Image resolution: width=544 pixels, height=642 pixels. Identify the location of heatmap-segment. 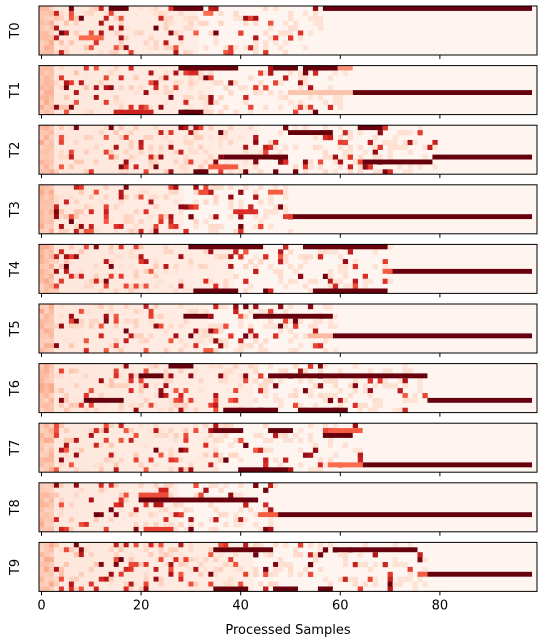
(285, 68).